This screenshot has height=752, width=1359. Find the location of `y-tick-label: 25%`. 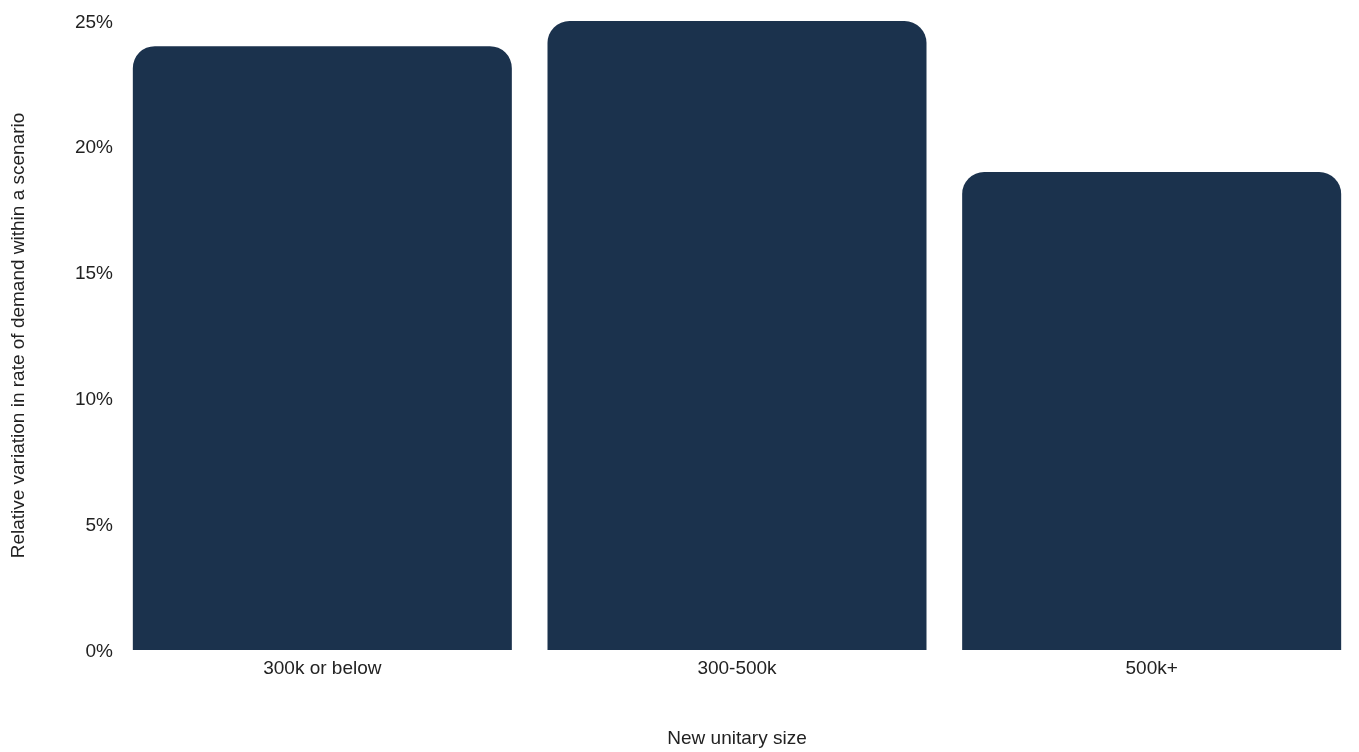

y-tick-label: 25% is located at coordinates (94, 21).